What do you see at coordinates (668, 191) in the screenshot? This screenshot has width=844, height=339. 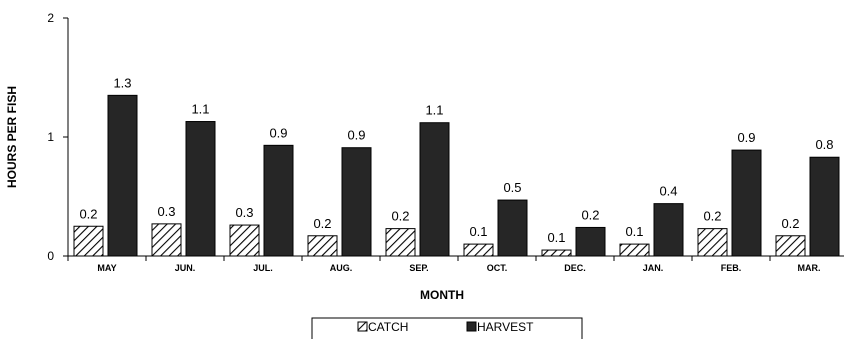 I see `harvest-data-label: 0.4` at bounding box center [668, 191].